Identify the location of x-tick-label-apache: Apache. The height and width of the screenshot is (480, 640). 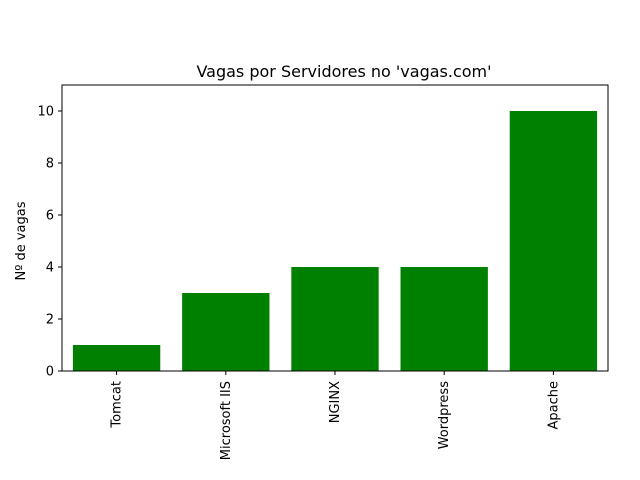
(553, 405).